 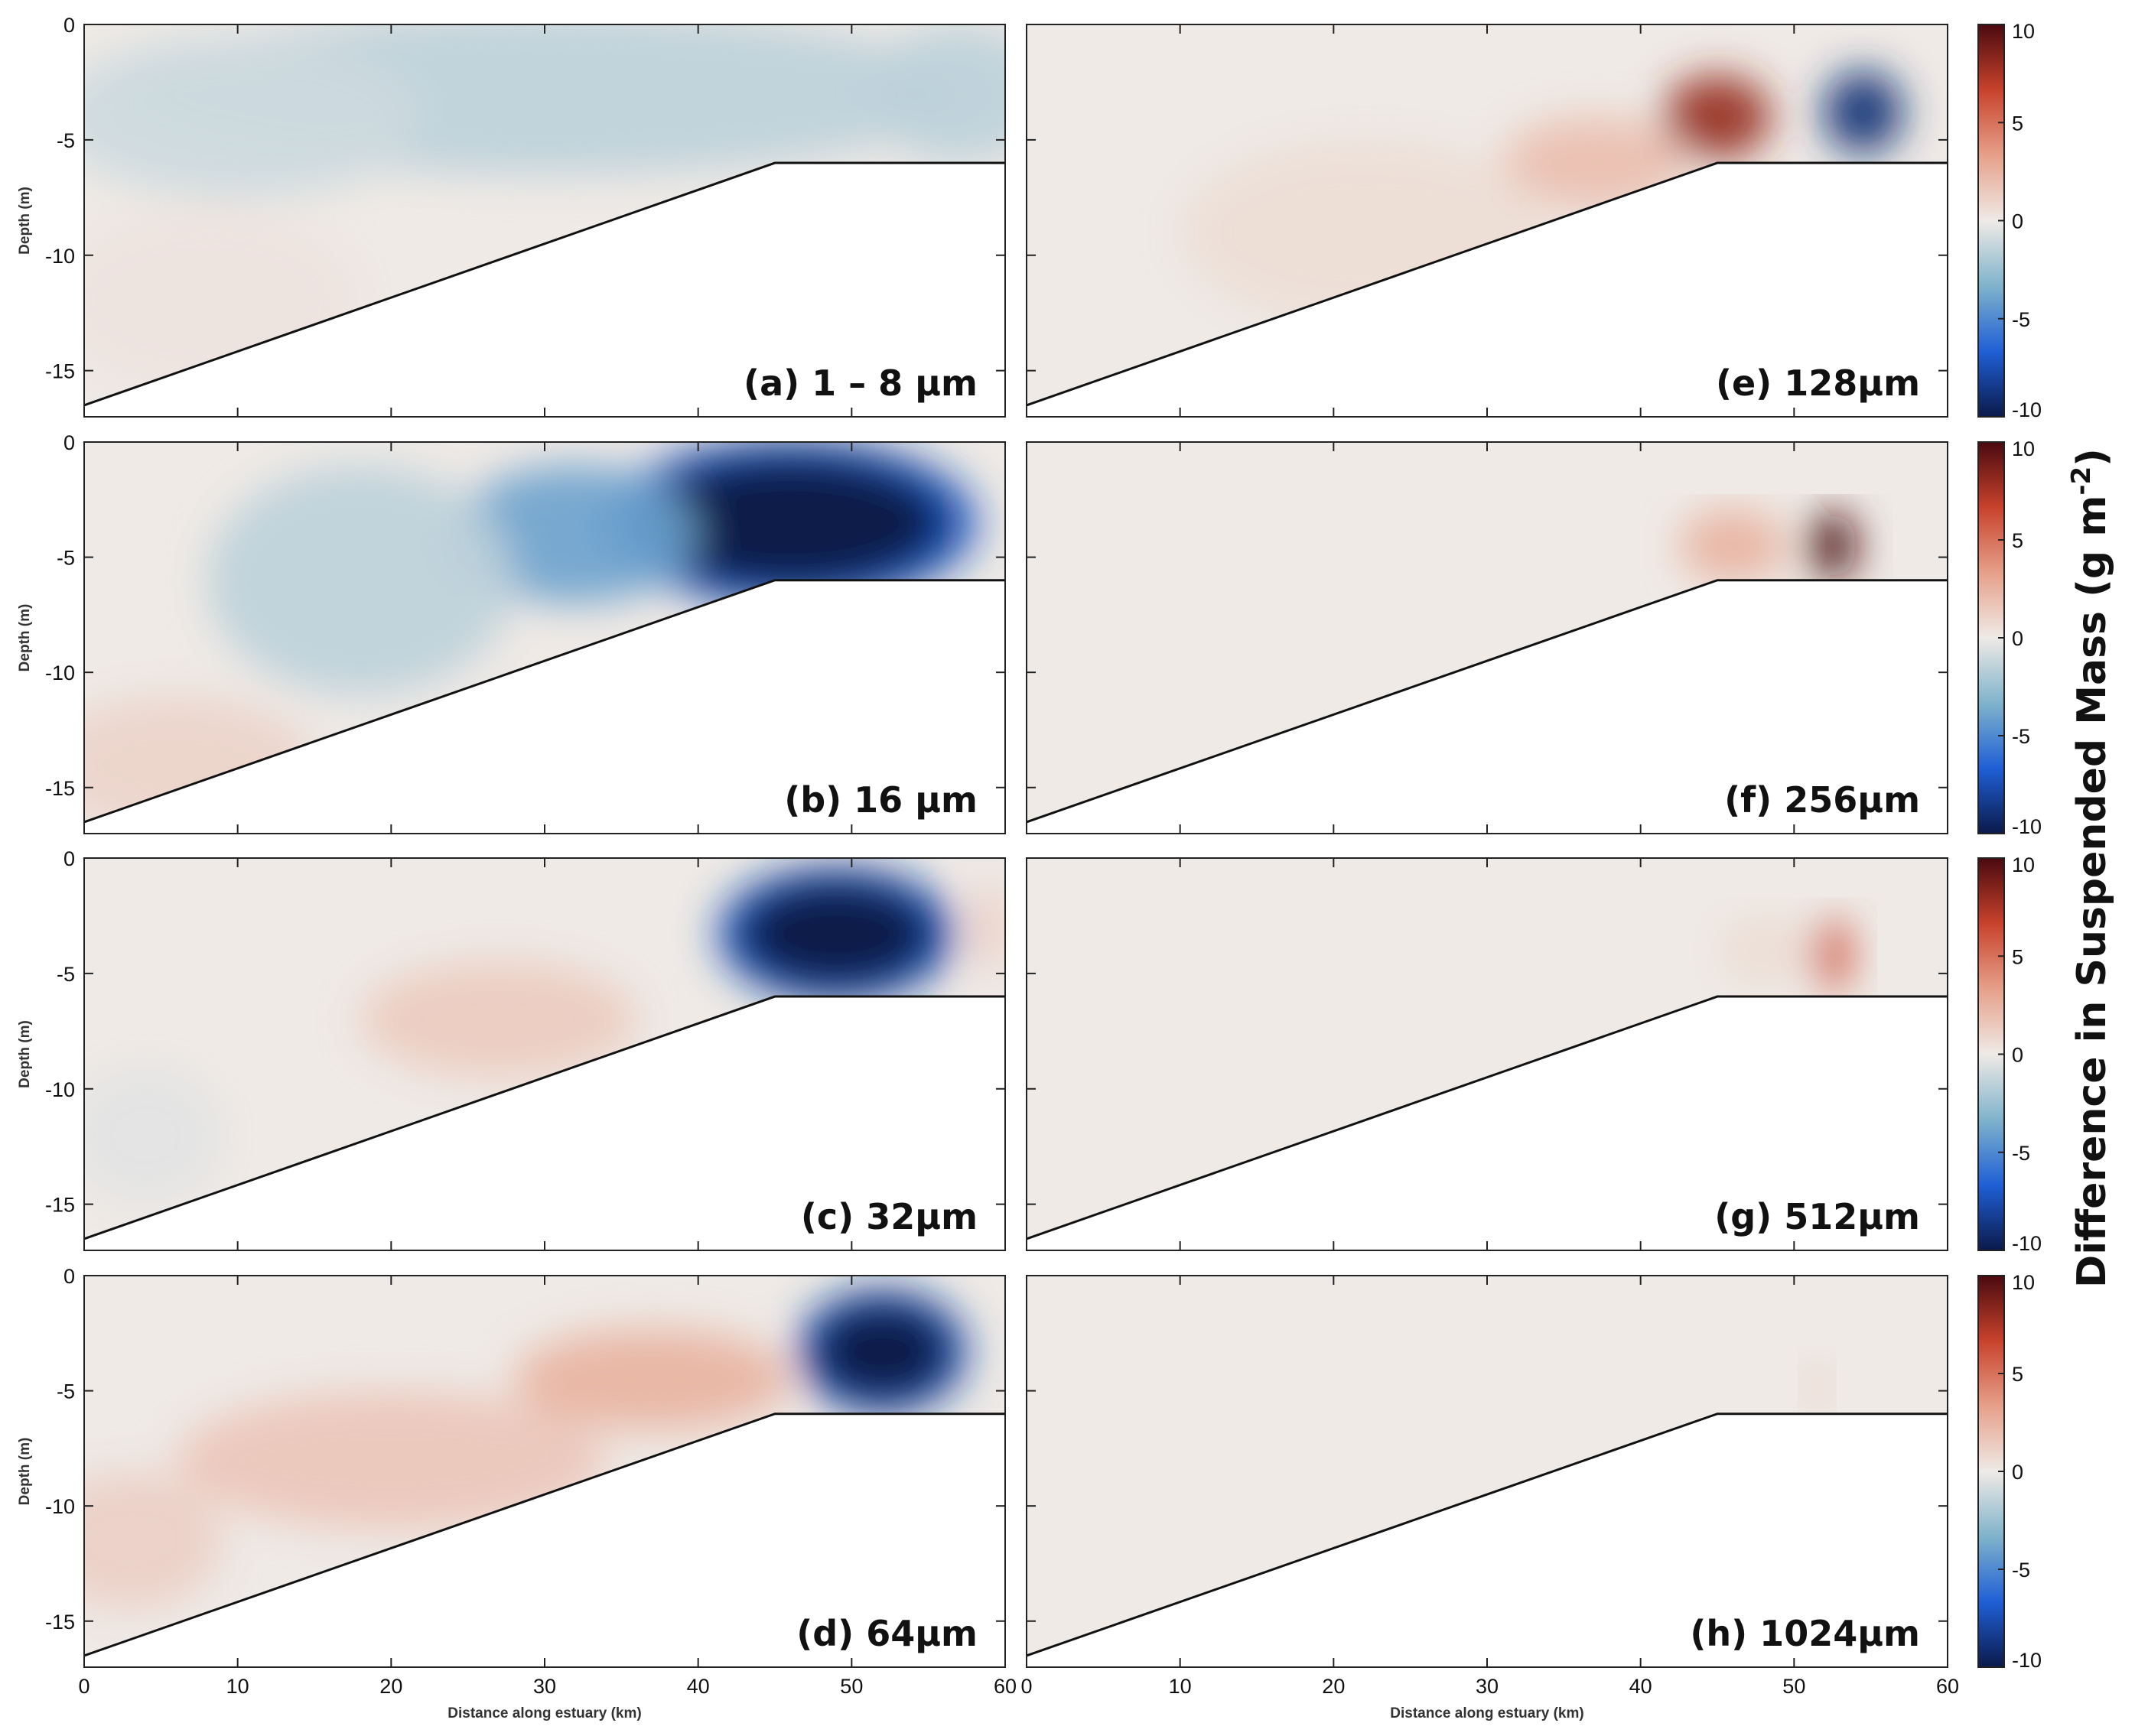 What do you see at coordinates (2009, 637) in the screenshot?
I see `colorbar-f: 10 5 0 -5 -10` at bounding box center [2009, 637].